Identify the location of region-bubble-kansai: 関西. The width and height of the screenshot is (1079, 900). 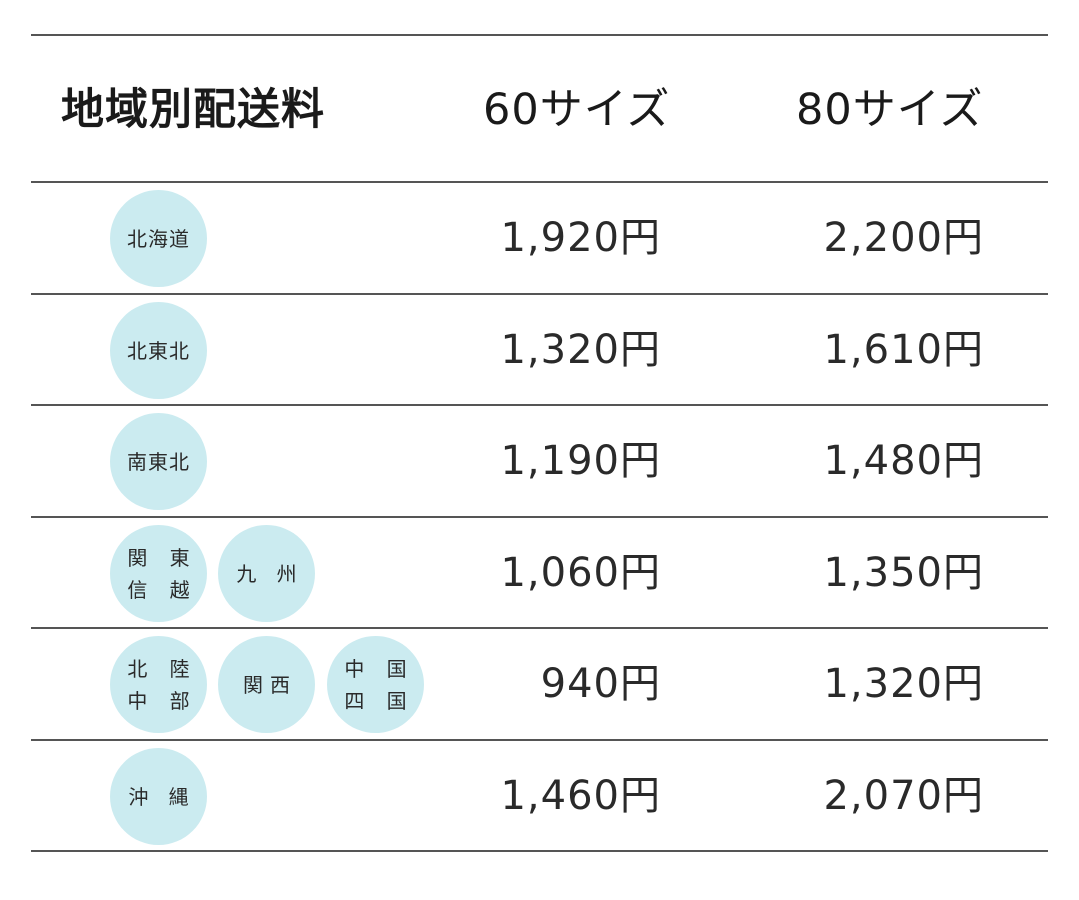
(266, 684).